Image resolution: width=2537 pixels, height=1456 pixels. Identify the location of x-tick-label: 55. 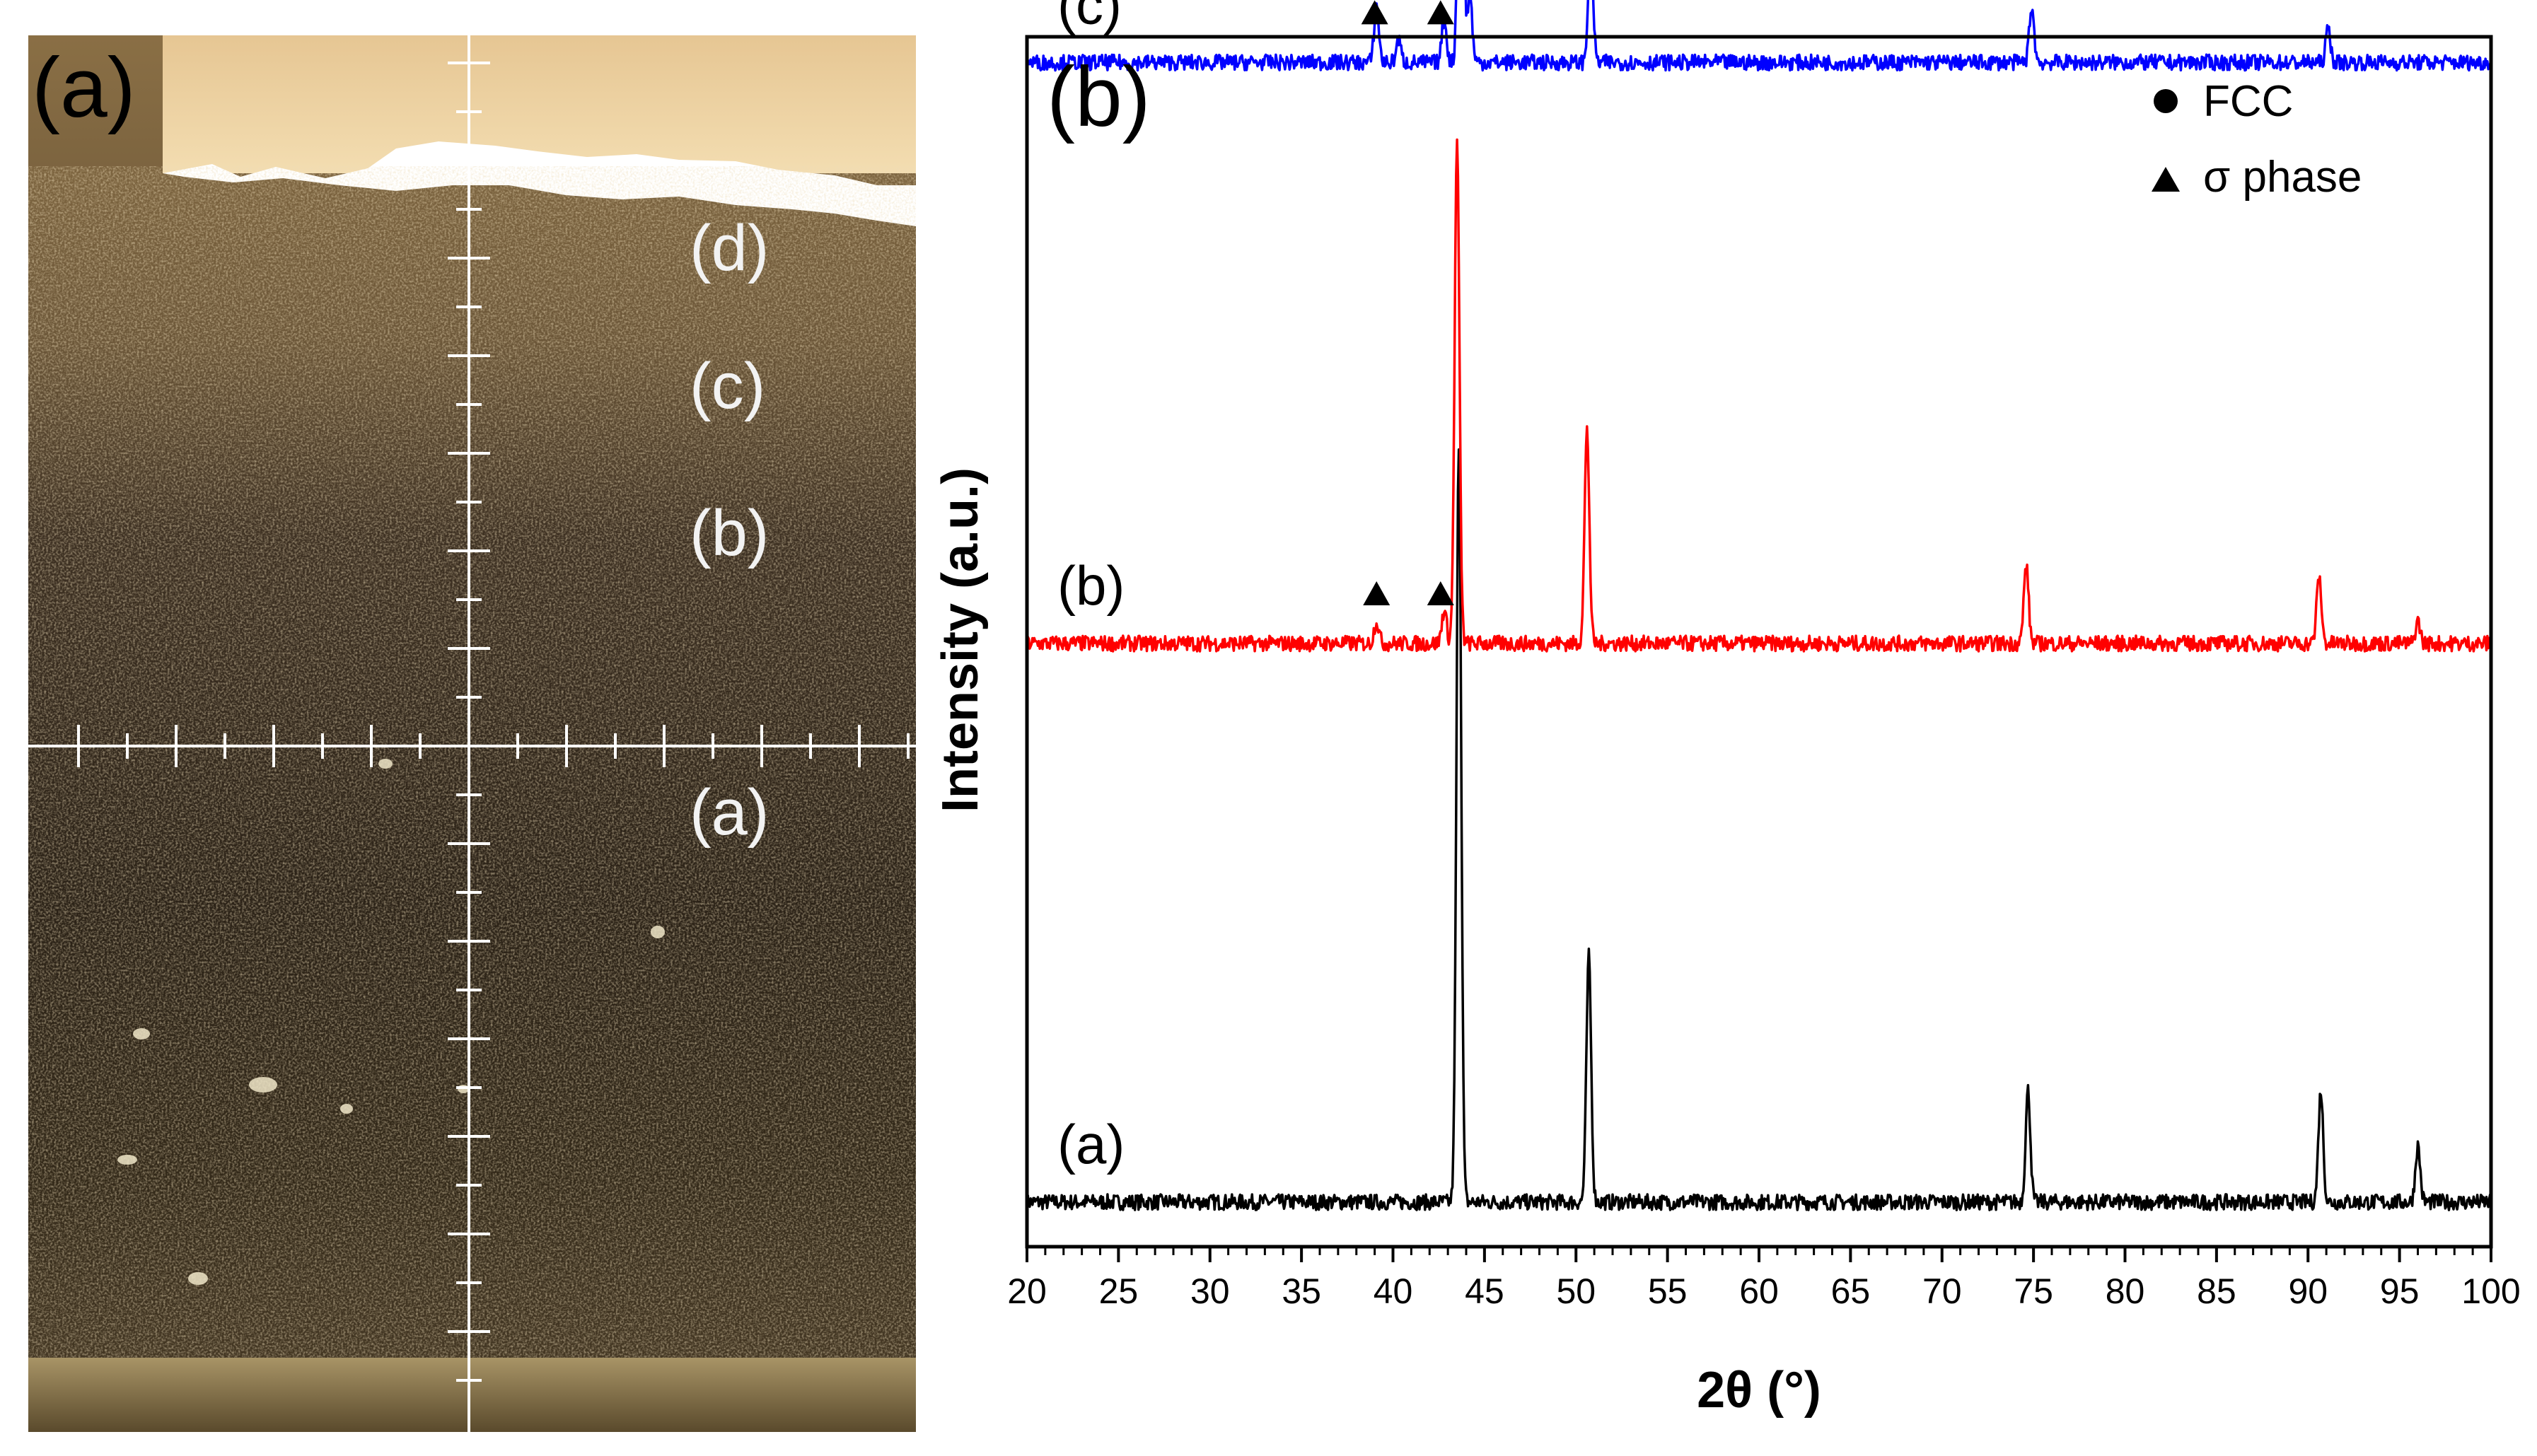
(1668, 1291).